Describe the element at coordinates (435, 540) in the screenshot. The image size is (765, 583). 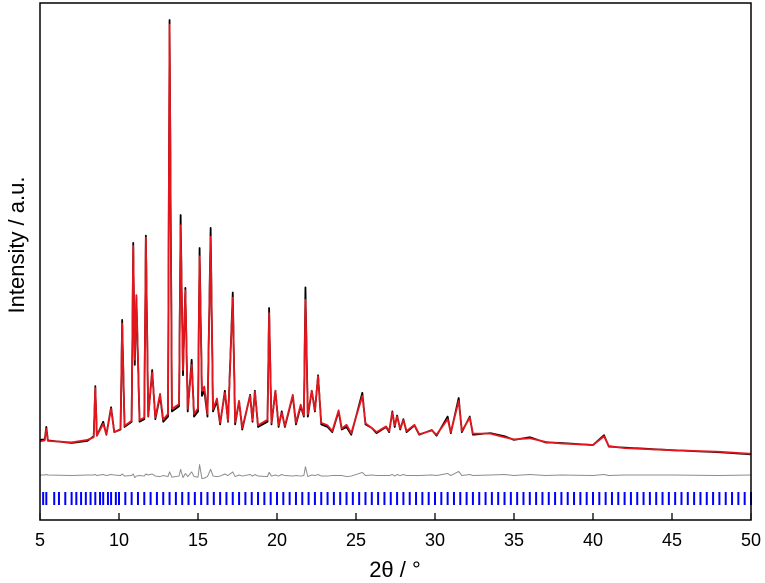
I see `x-tick-label: 30` at that location.